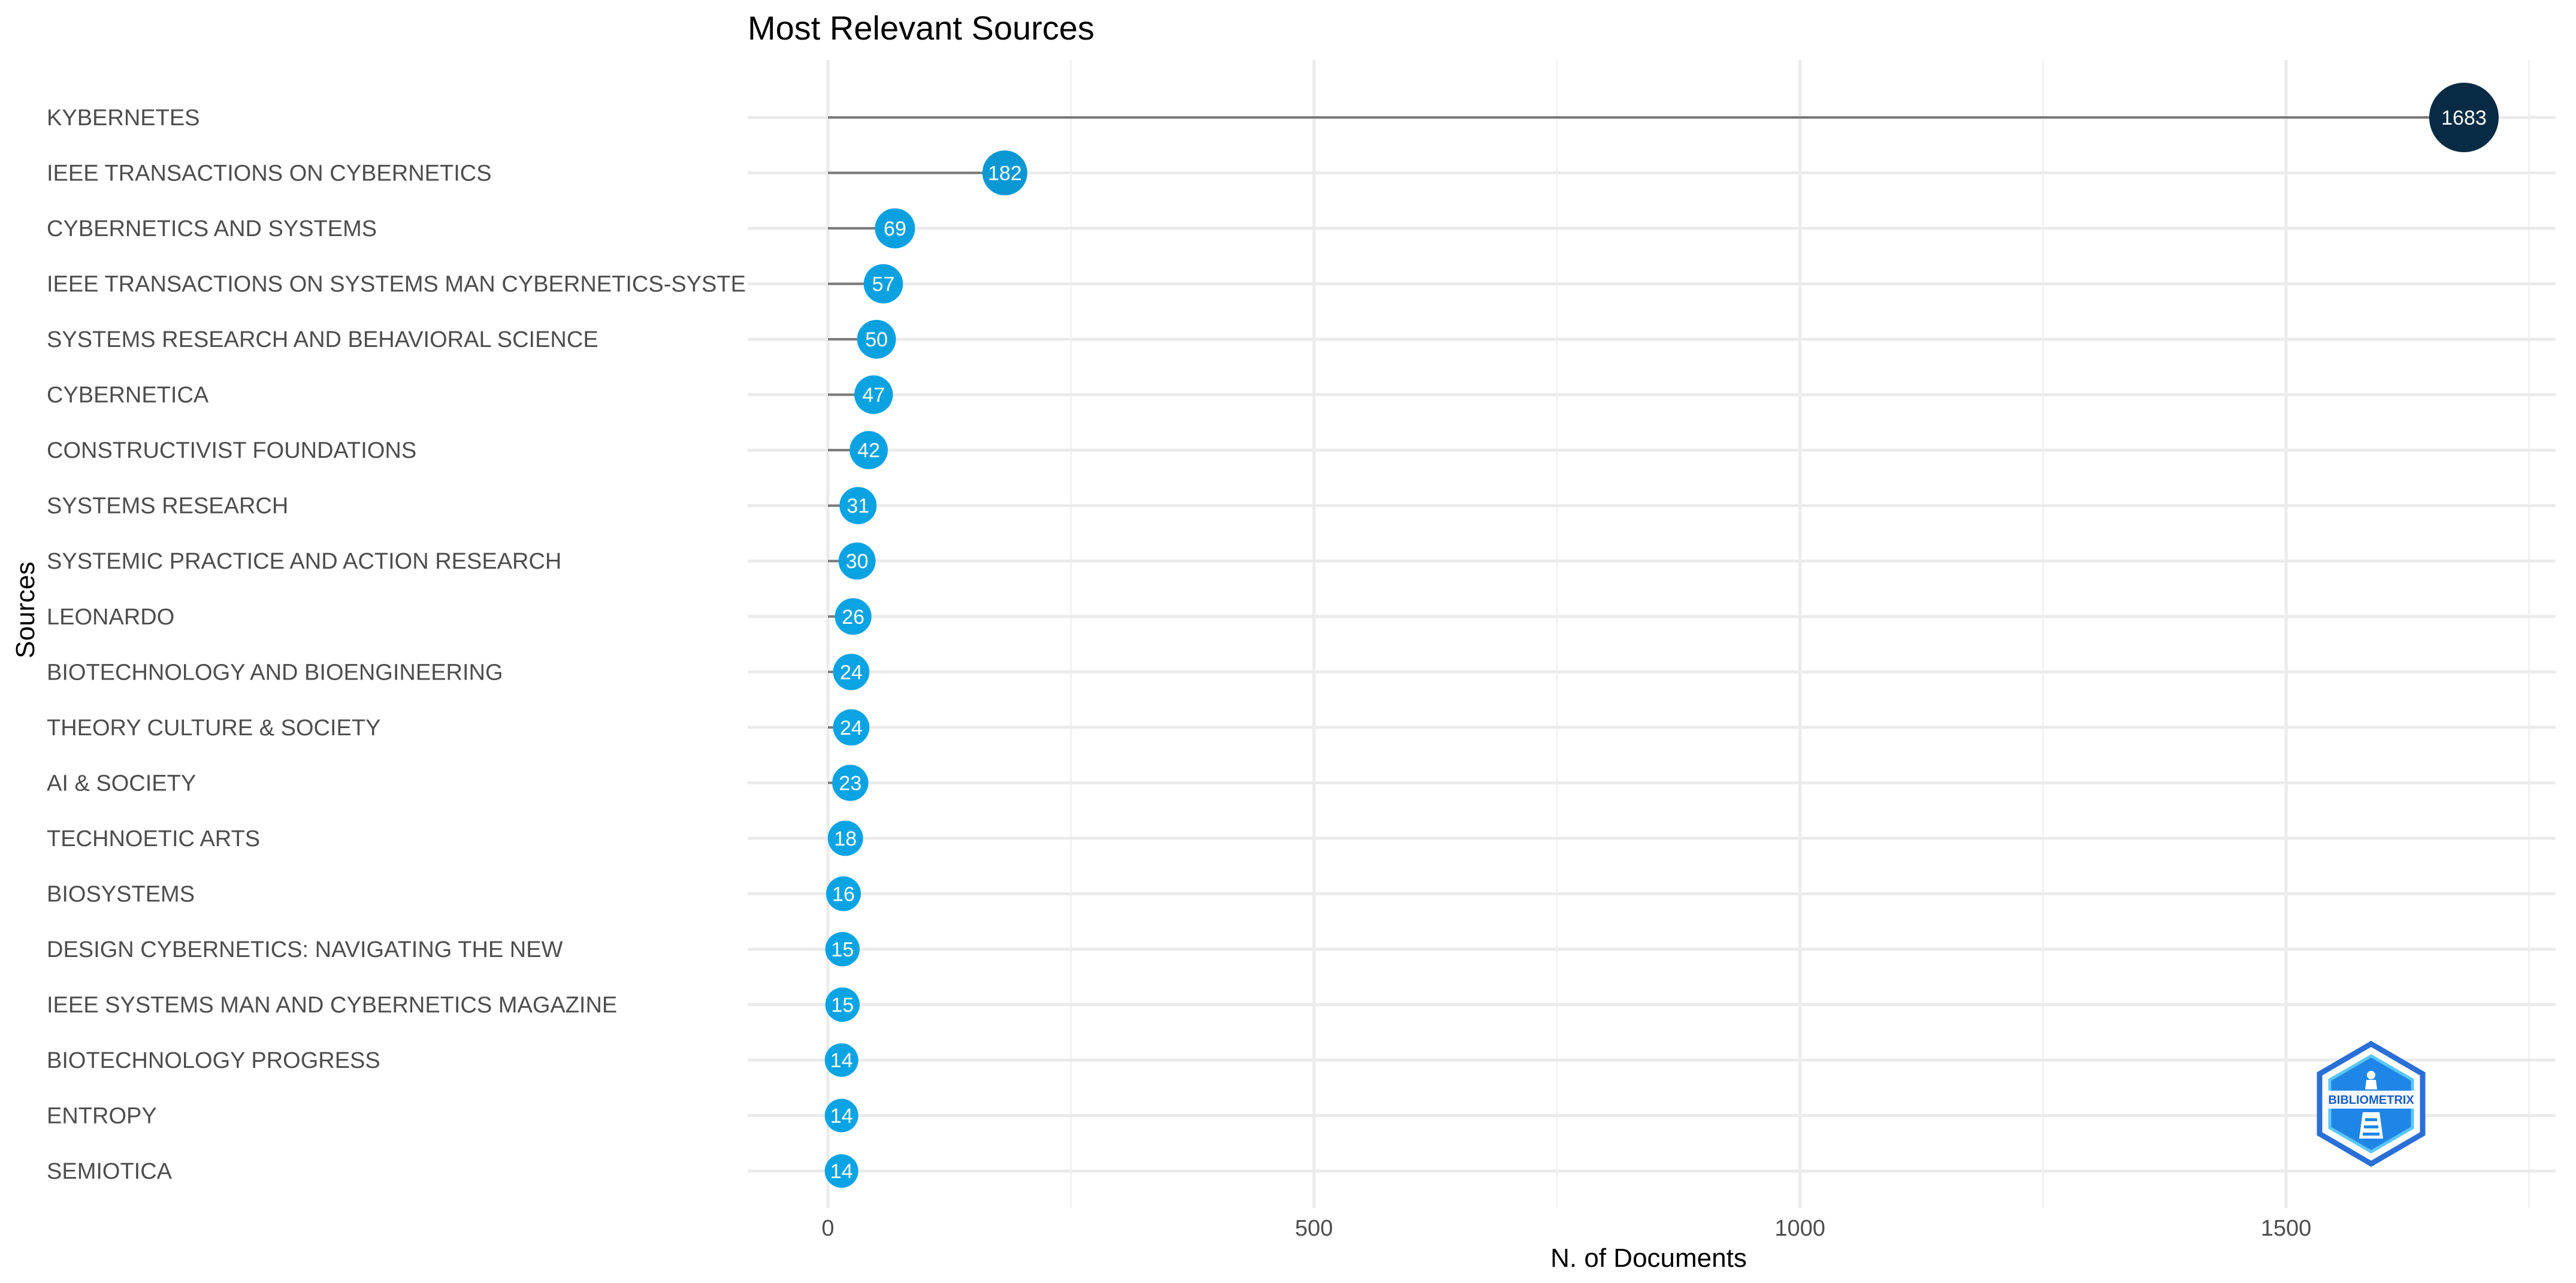 This screenshot has width=2576, height=1283. I want to click on y-tick-label: TECHNOETIC ARTS, so click(153, 839).